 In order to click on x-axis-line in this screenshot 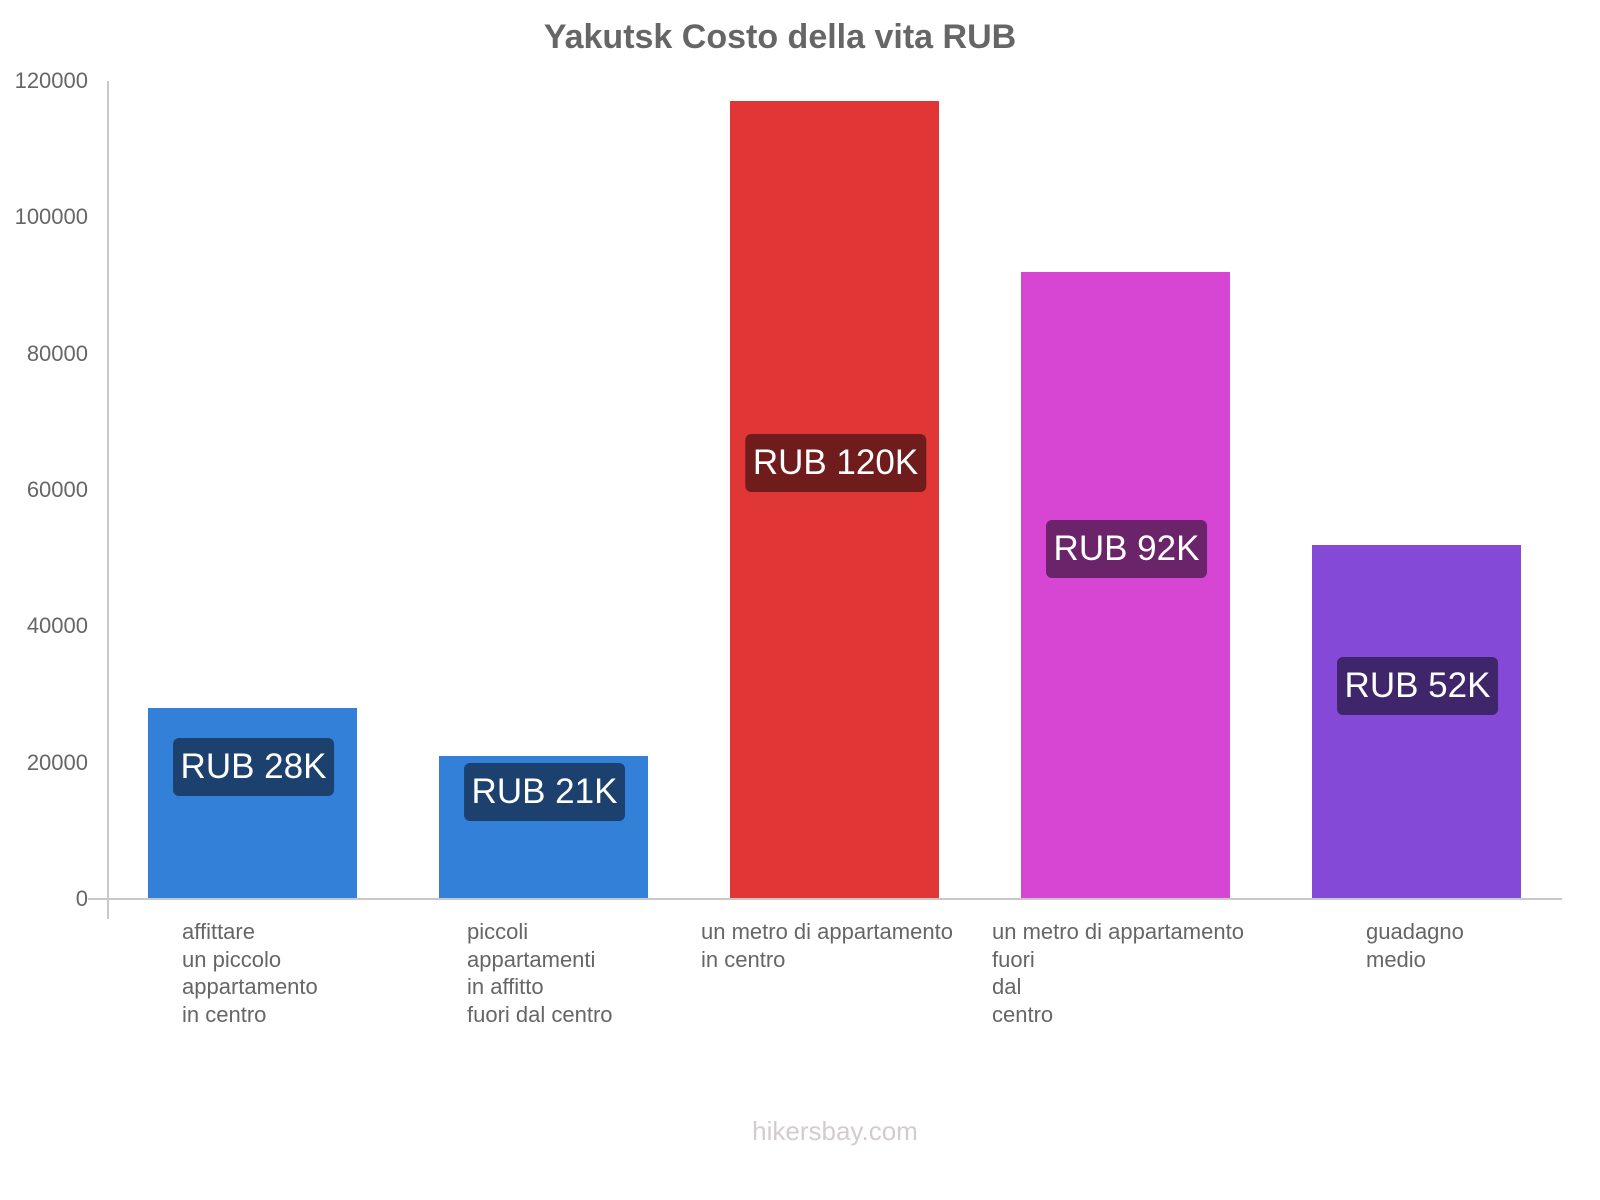, I will do `click(825, 899)`.